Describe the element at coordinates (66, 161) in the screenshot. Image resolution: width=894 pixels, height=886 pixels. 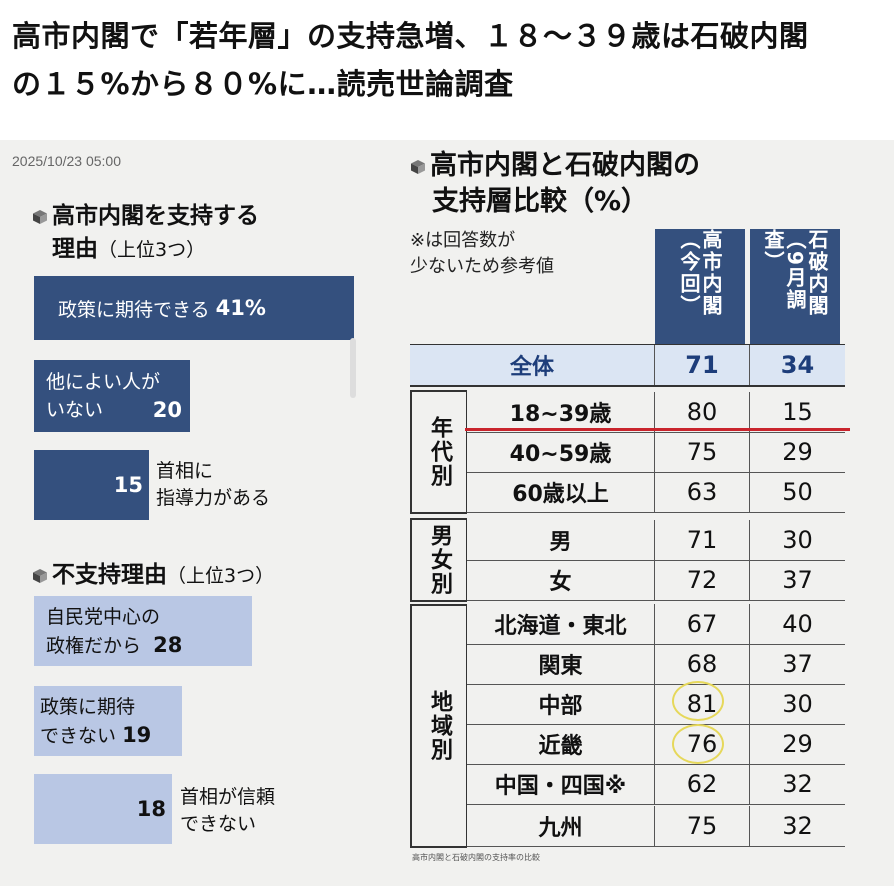
I see `timestamp: 2025/10/23 05:00` at that location.